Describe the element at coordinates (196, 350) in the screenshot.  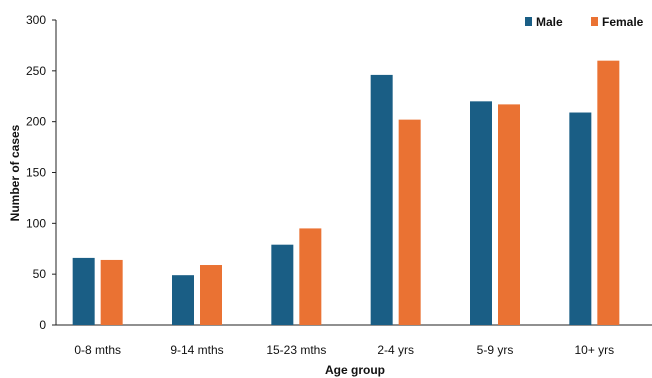
I see `x-tick-label: 9-14 mths` at that location.